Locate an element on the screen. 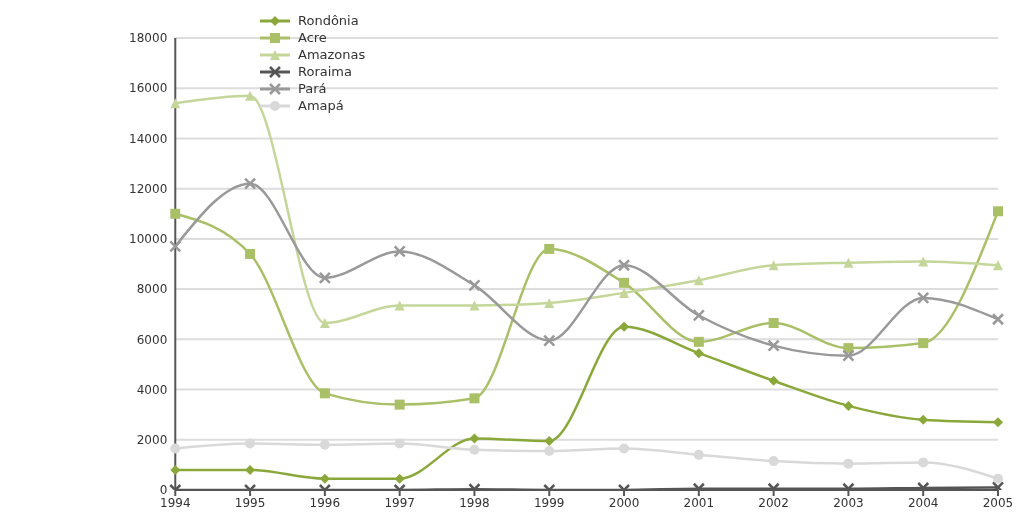 The height and width of the screenshot is (532, 1022). x-tick-label: 1995 is located at coordinates (250, 502).